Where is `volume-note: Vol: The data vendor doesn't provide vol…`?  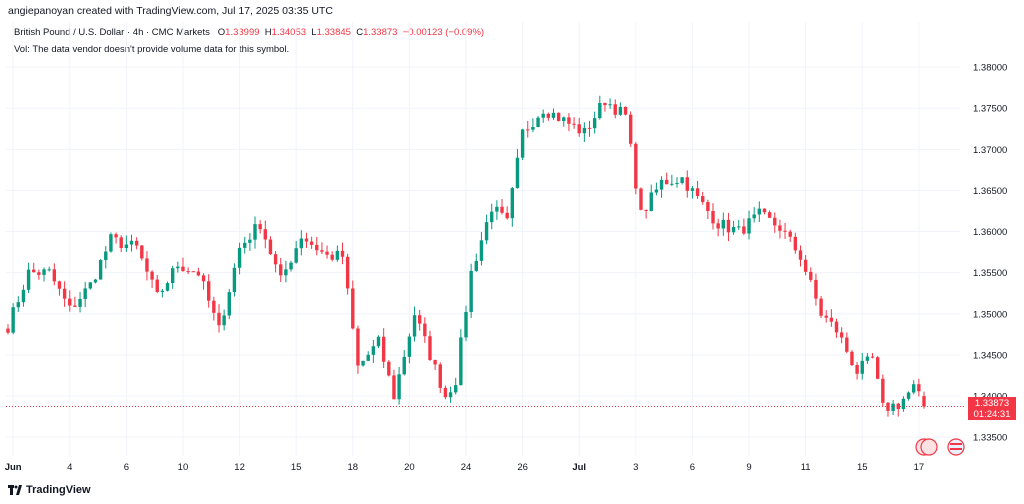 volume-note: Vol: The data vendor doesn't provide vol… is located at coordinates (152, 49).